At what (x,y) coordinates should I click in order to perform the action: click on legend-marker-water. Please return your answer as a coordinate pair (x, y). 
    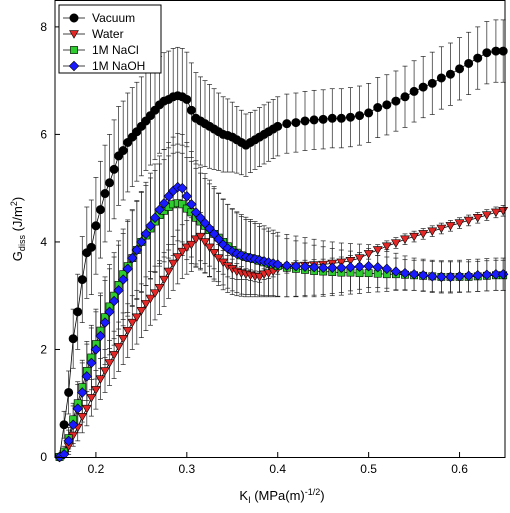
    Looking at the image, I should click on (74, 34).